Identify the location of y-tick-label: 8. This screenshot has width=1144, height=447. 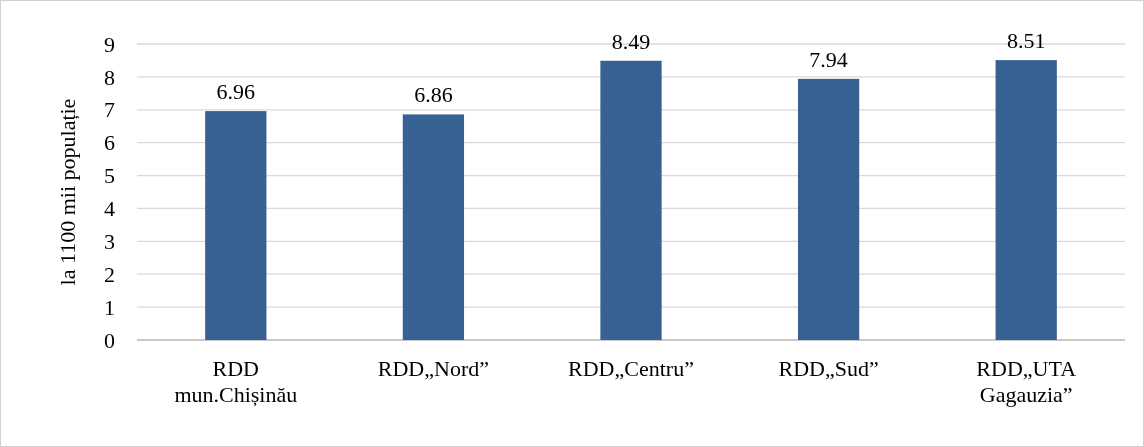
(109, 77).